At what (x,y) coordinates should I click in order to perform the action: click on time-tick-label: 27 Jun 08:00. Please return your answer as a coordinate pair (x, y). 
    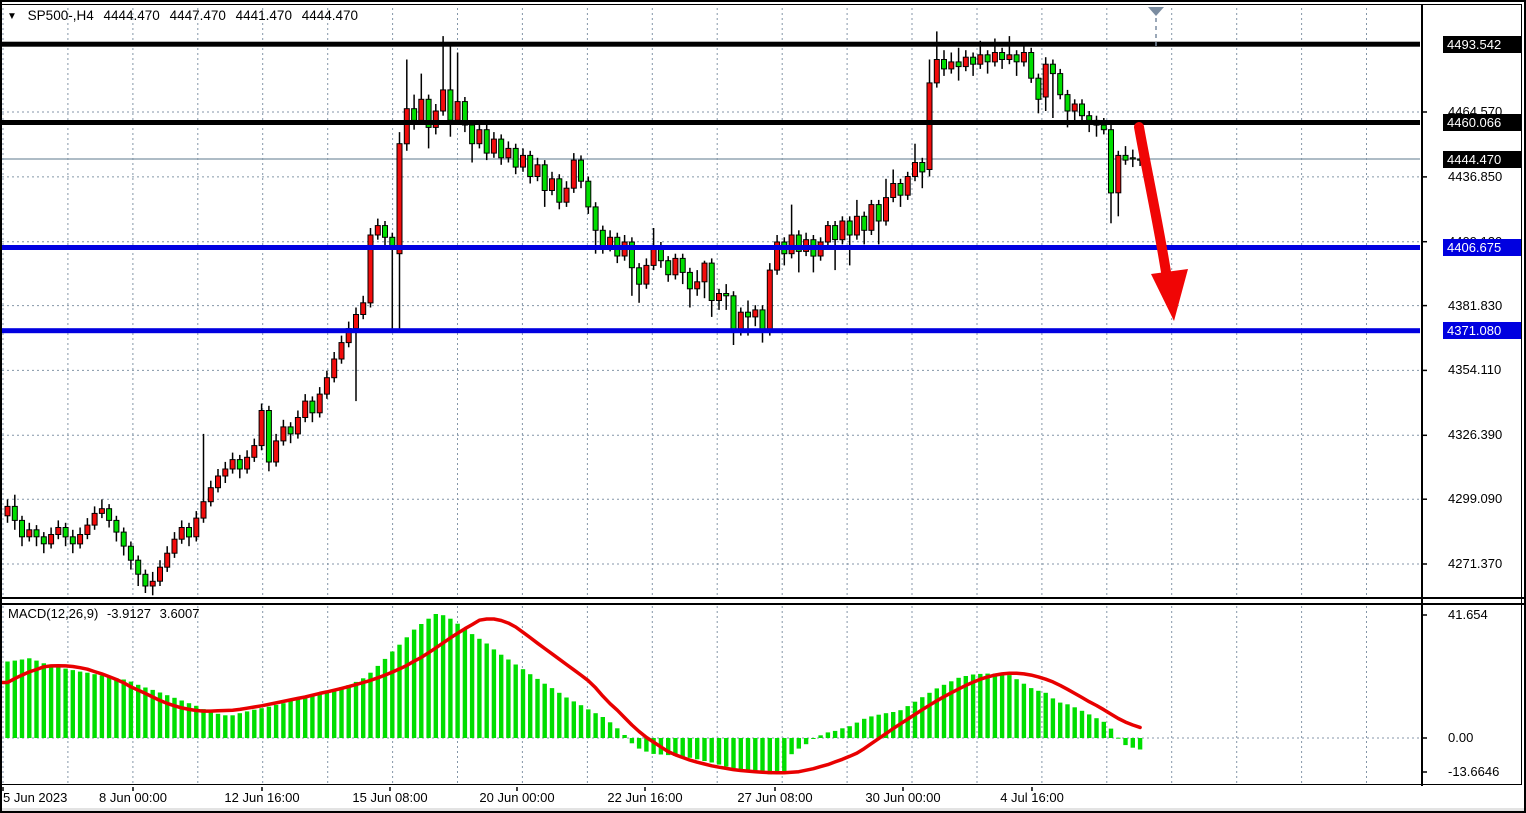
    Looking at the image, I should click on (775, 797).